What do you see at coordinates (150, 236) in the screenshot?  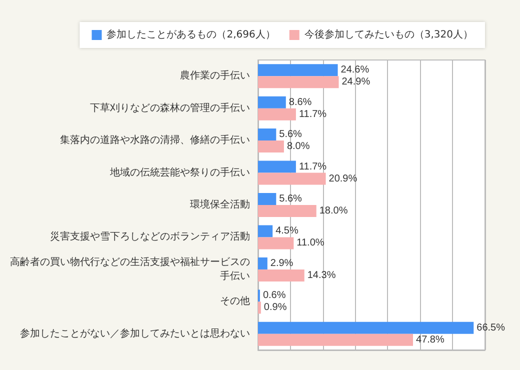 I see `y-tick-label: 災害支援や雪下ろしなどのボランティア活動` at bounding box center [150, 236].